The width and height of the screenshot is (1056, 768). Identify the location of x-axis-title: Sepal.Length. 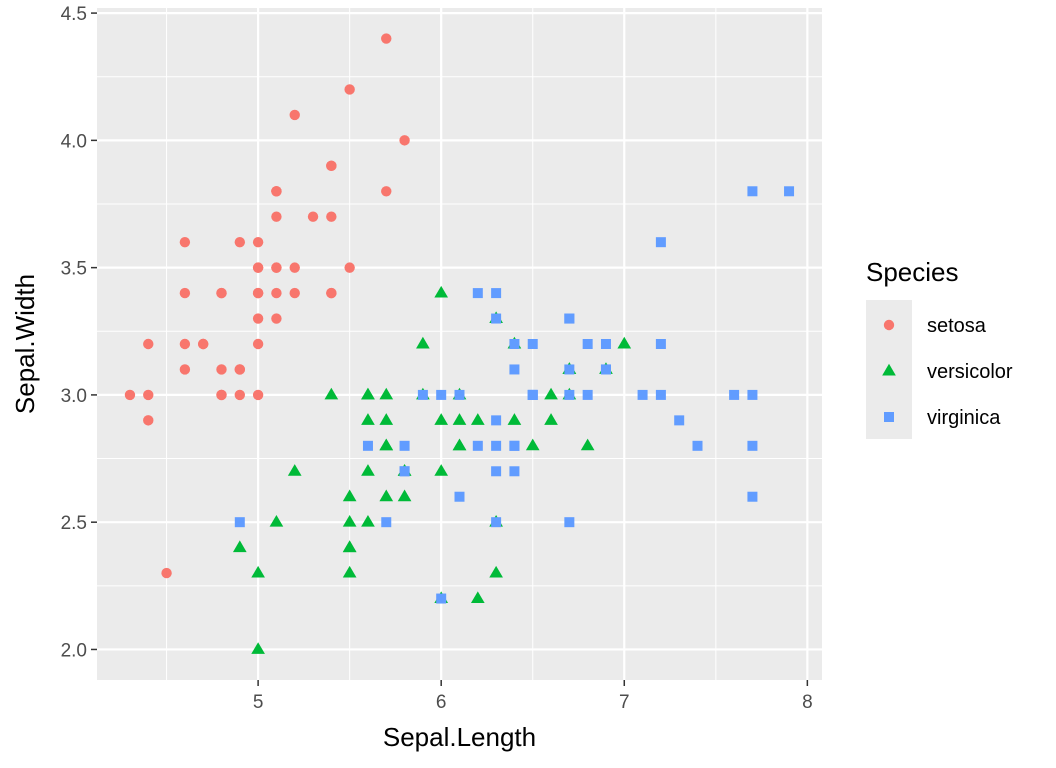
(459, 737).